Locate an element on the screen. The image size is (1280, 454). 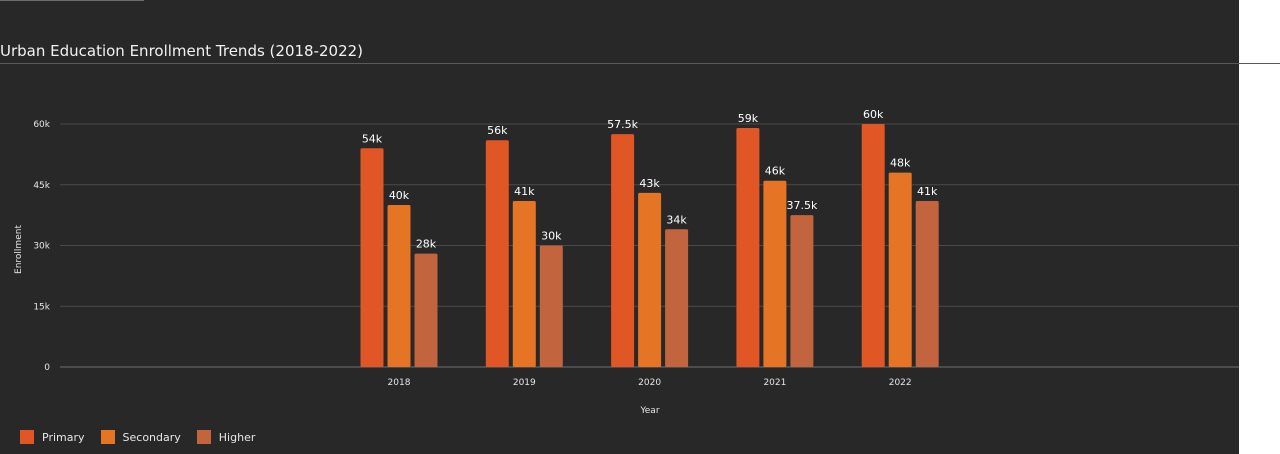
legend-item-higher: Higher is located at coordinates (226, 437).